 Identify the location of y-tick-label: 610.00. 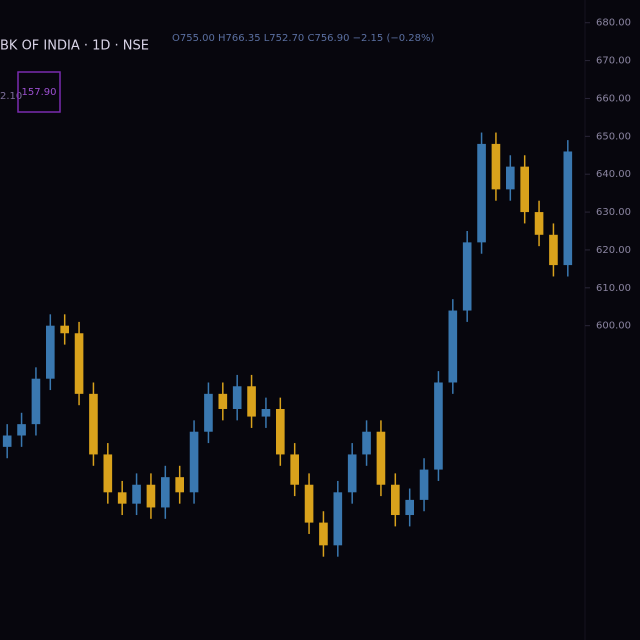
(613, 288).